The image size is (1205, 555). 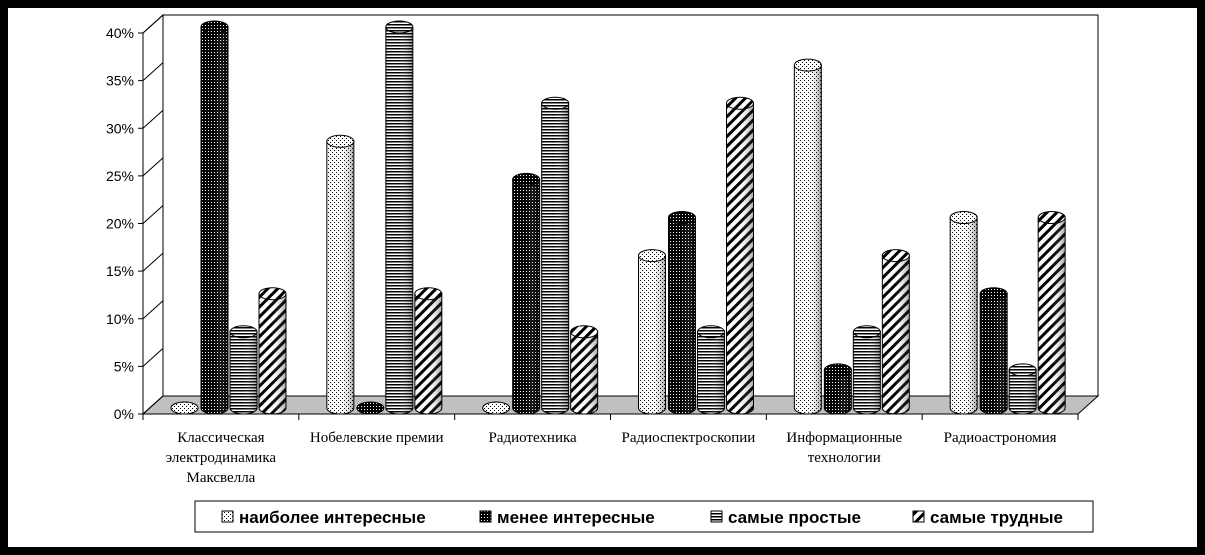 What do you see at coordinates (120, 319) in the screenshot?
I see `y-tick-label: 10%` at bounding box center [120, 319].